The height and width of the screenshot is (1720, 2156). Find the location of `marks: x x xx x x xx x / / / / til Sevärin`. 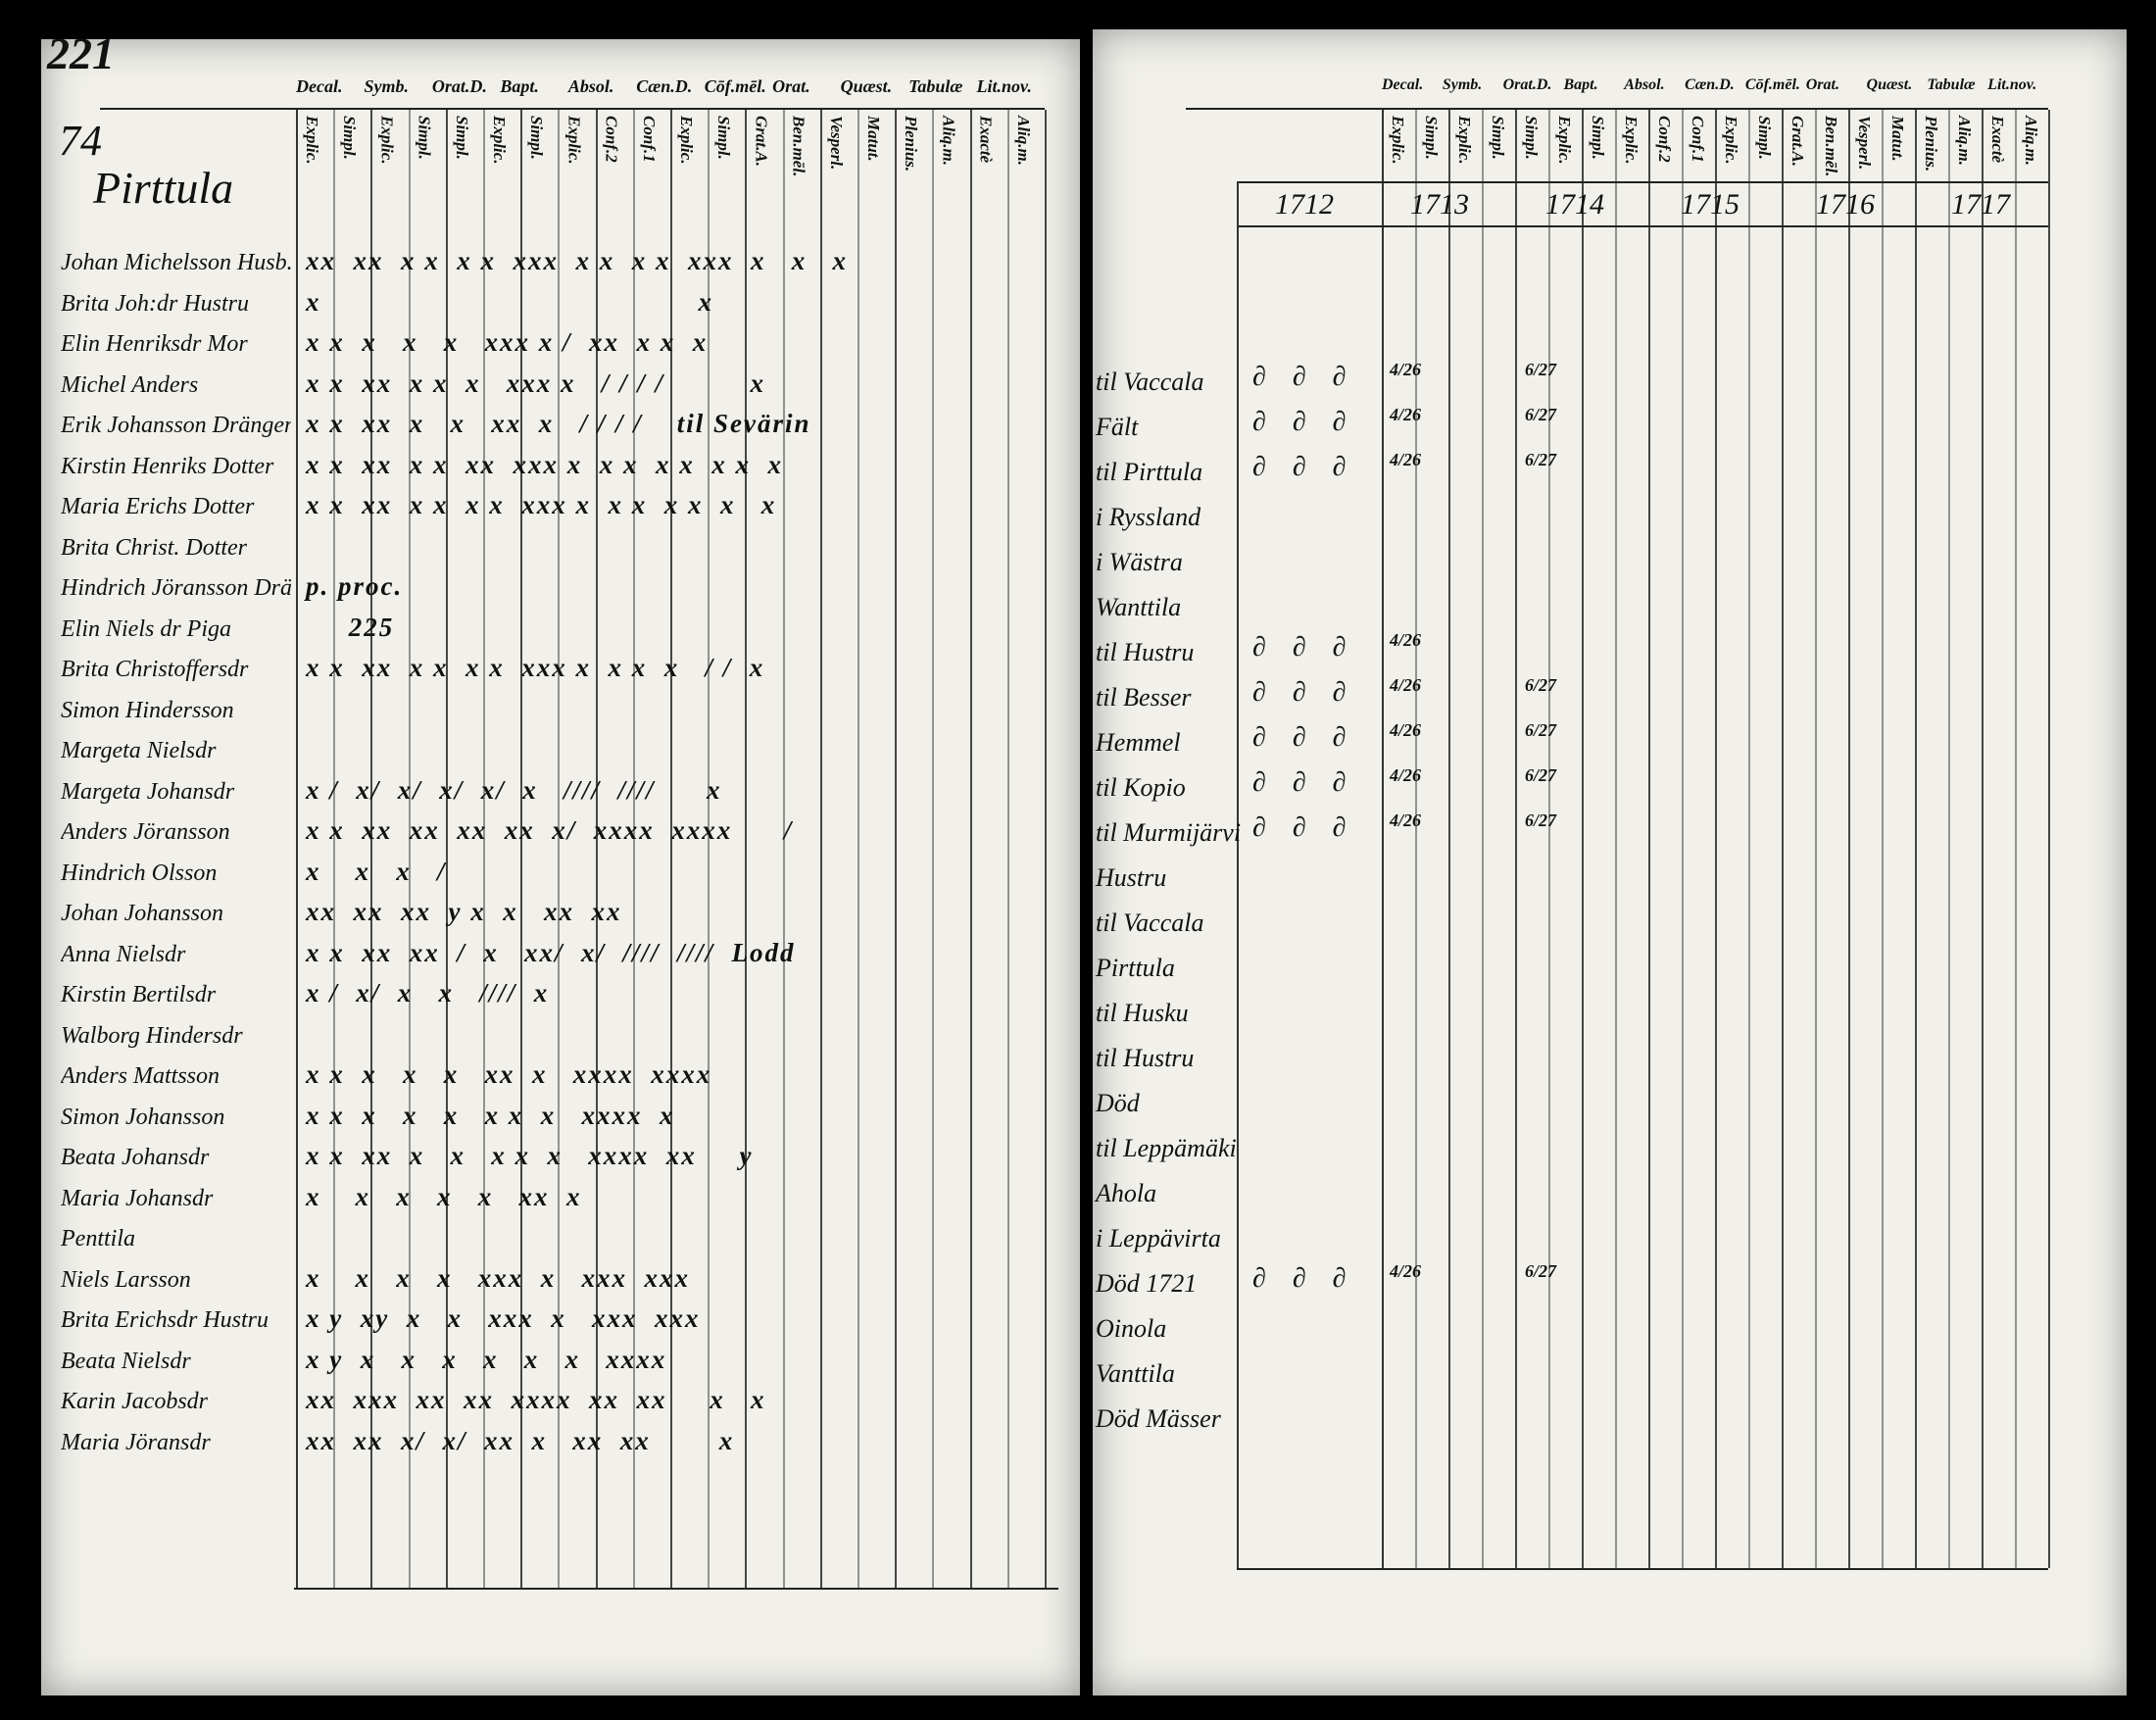

marks: x x xx x x xx x / / / / til Sevärin is located at coordinates (558, 423).